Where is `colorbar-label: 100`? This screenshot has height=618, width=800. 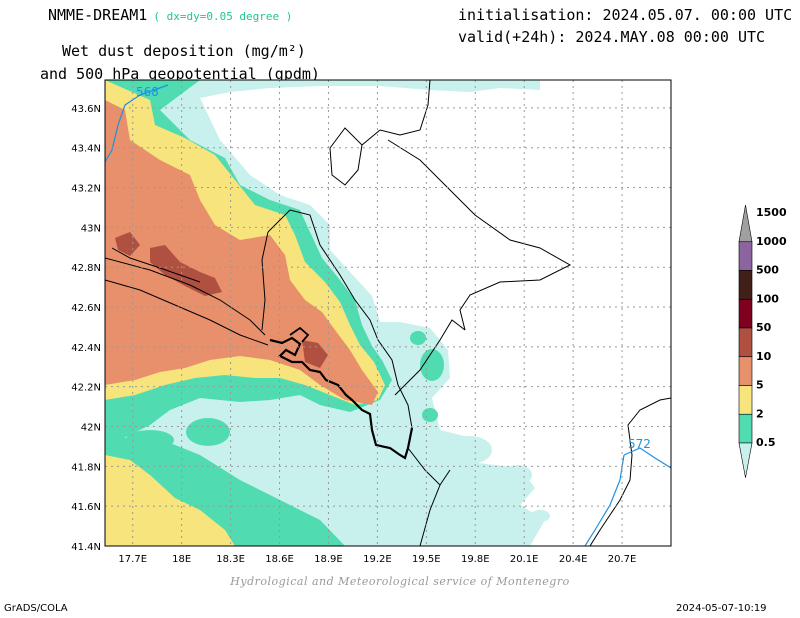
colorbar-label: 100 is located at coordinates (767, 298).